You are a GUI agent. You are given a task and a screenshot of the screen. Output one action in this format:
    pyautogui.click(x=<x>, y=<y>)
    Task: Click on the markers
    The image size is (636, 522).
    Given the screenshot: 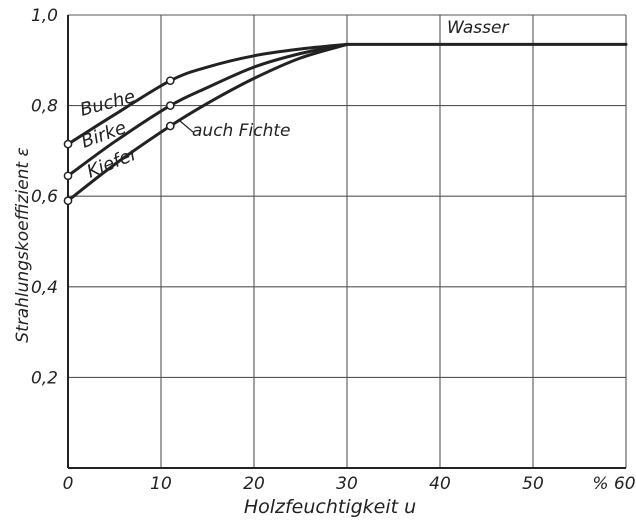 What is the action you would take?
    pyautogui.click(x=119, y=141)
    